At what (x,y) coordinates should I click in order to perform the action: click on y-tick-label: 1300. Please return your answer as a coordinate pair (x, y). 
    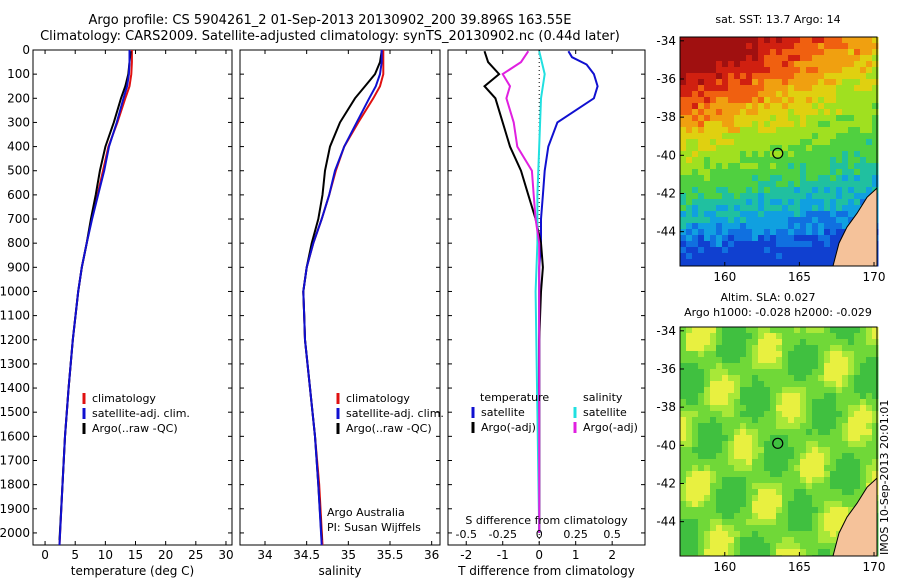
    Looking at the image, I should click on (15, 364).